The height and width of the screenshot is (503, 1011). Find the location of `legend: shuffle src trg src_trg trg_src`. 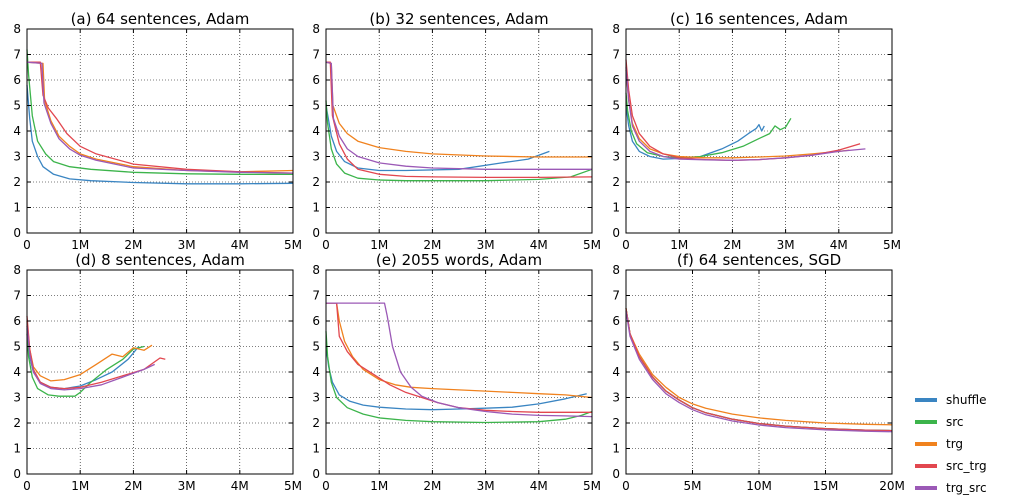

legend: shuffle src trg src_trg trg_src is located at coordinates (951, 444).